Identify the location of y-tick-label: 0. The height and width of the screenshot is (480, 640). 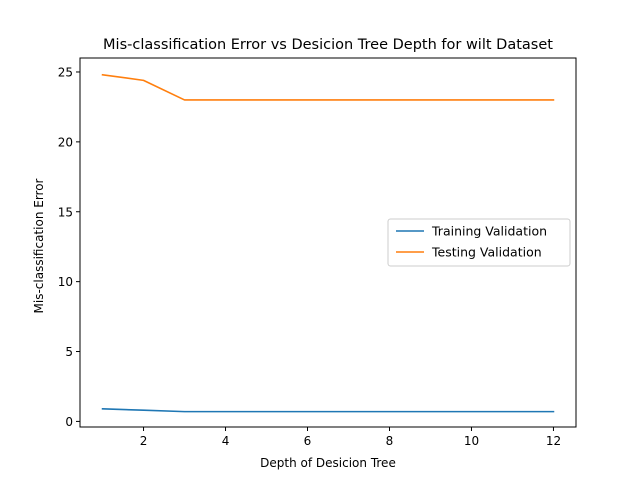
(69, 422).